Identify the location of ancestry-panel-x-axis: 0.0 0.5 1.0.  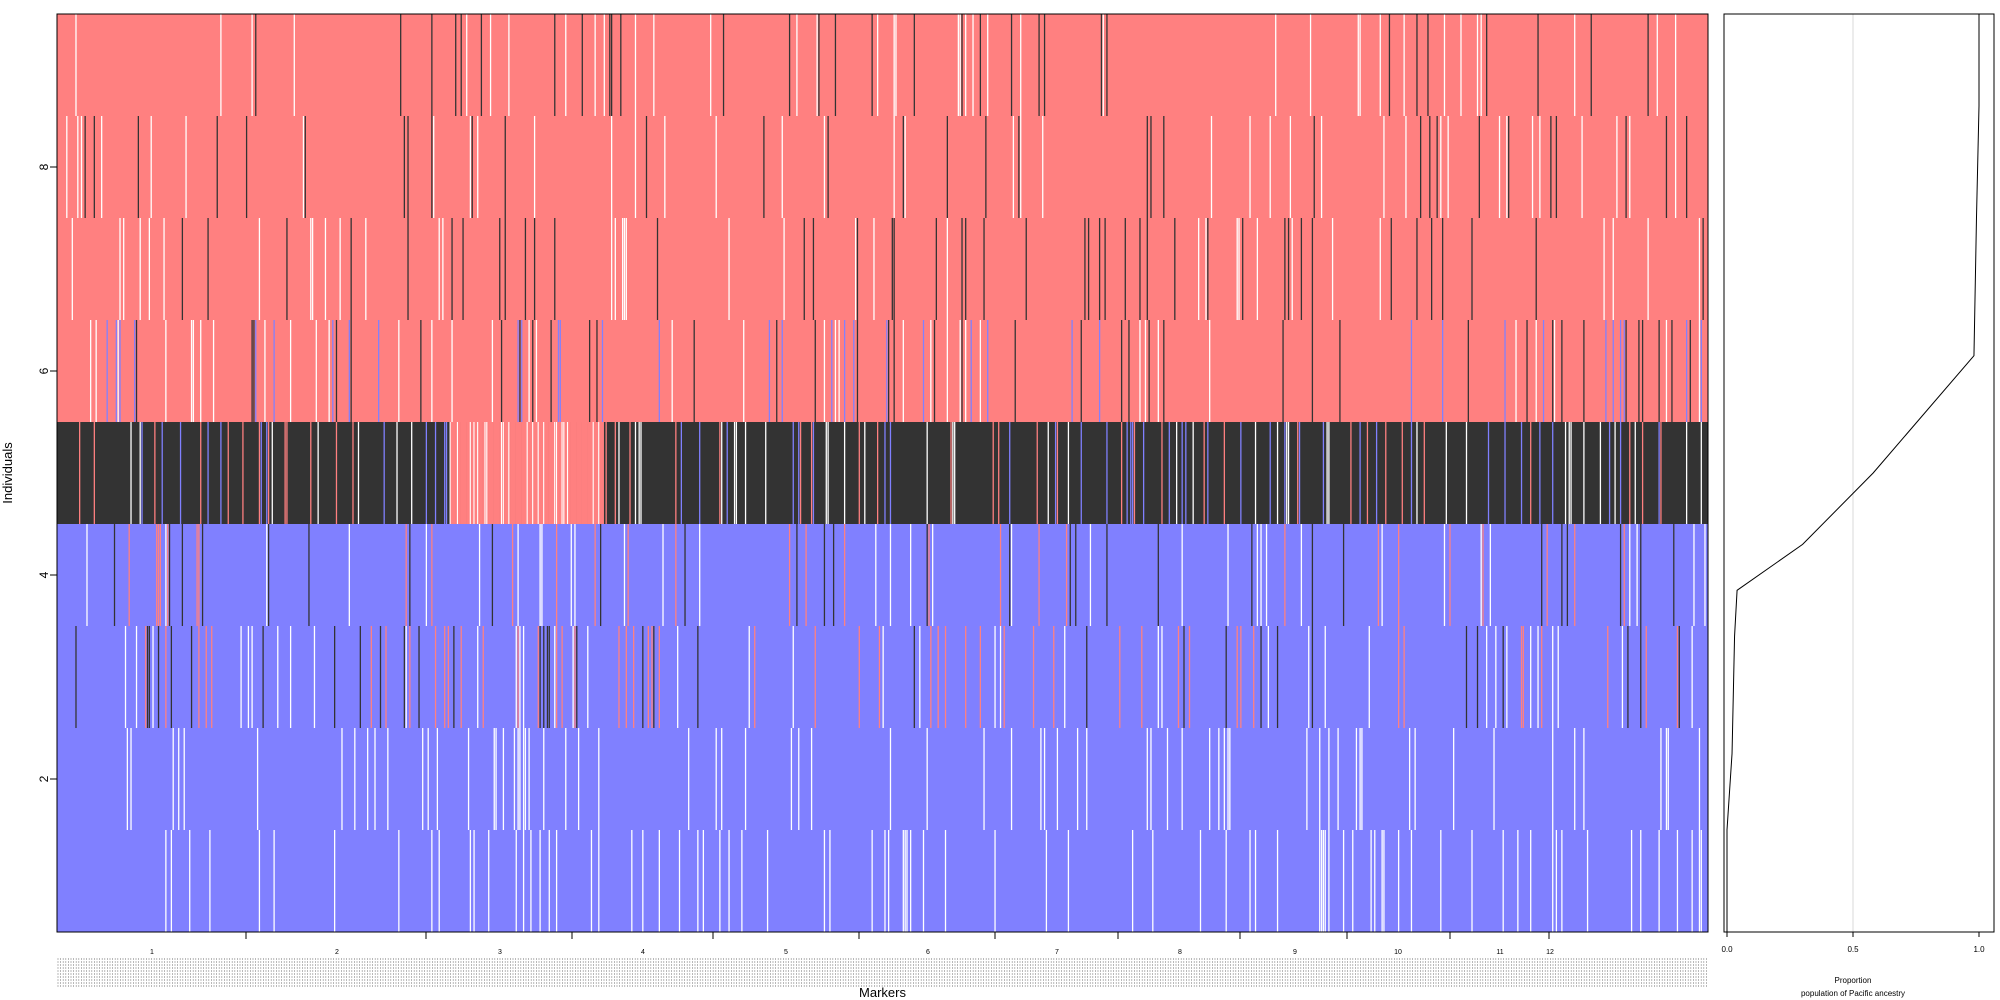
(1853, 943).